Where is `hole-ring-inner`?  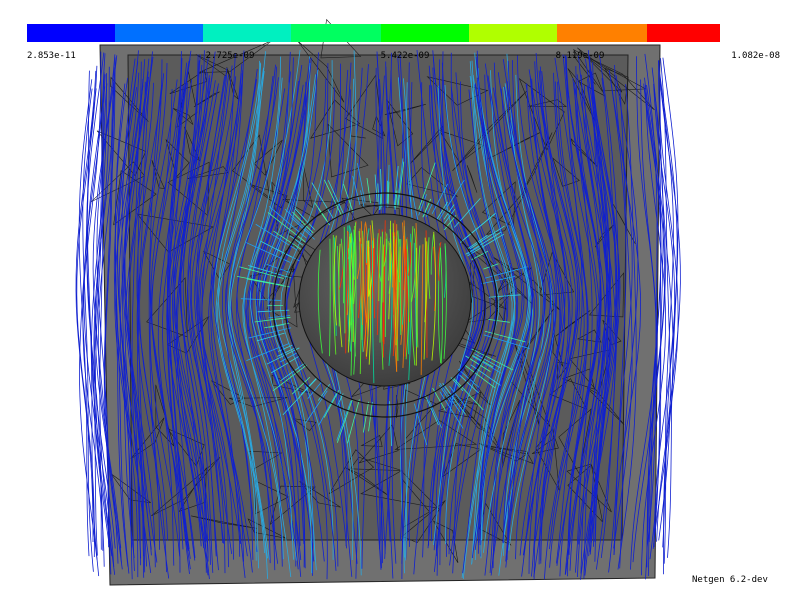 hole-ring-inner is located at coordinates (385, 305).